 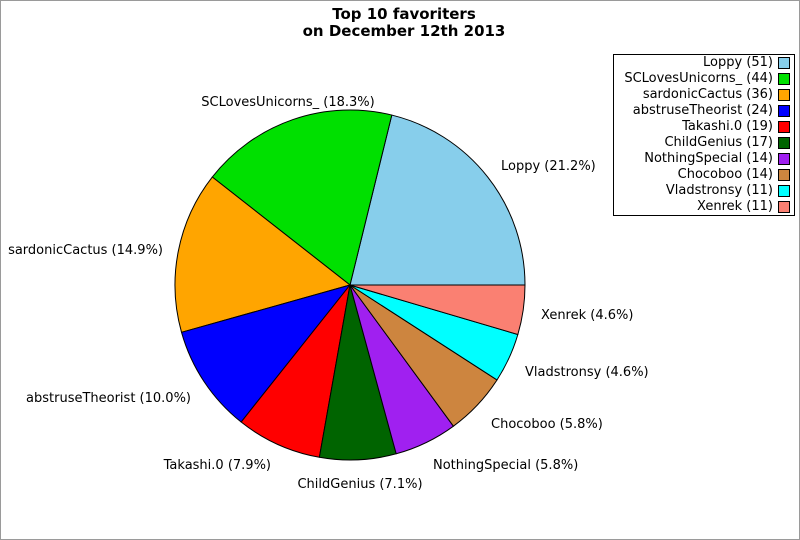 I want to click on slice-label-abstrusetheorist: abstruseTheorist (10.0%), so click(x=108, y=398).